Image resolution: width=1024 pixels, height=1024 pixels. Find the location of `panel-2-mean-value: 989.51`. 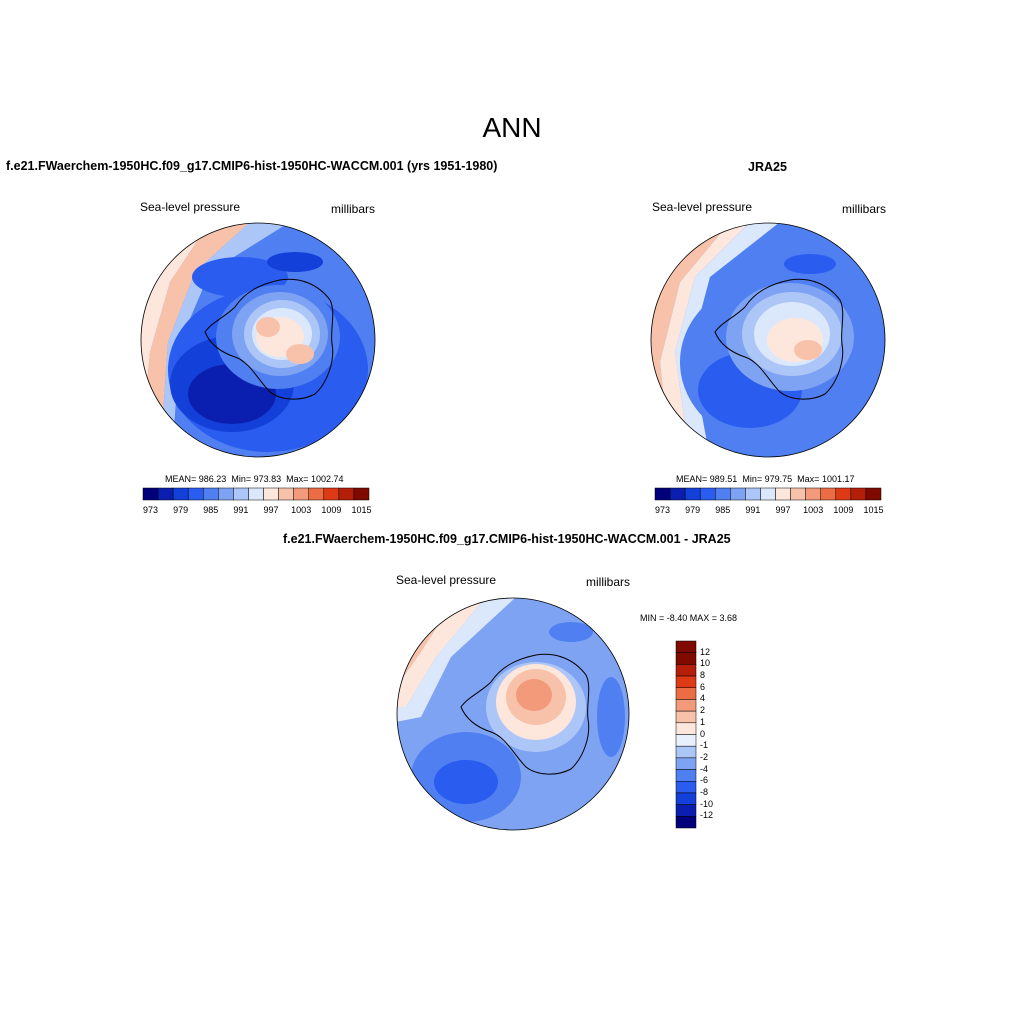

panel-2-mean-value: 989.51 is located at coordinates (723, 479).